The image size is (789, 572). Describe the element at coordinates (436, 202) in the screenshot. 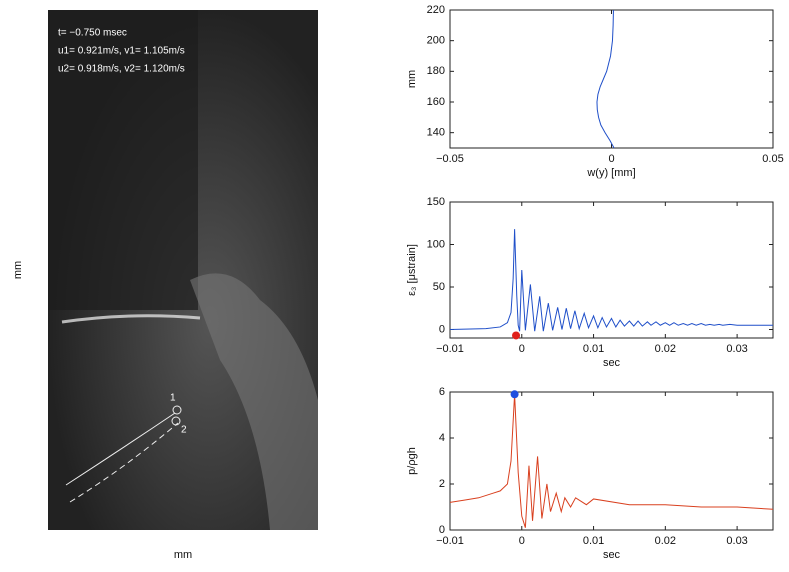

I see `y-tick-label: 150` at that location.